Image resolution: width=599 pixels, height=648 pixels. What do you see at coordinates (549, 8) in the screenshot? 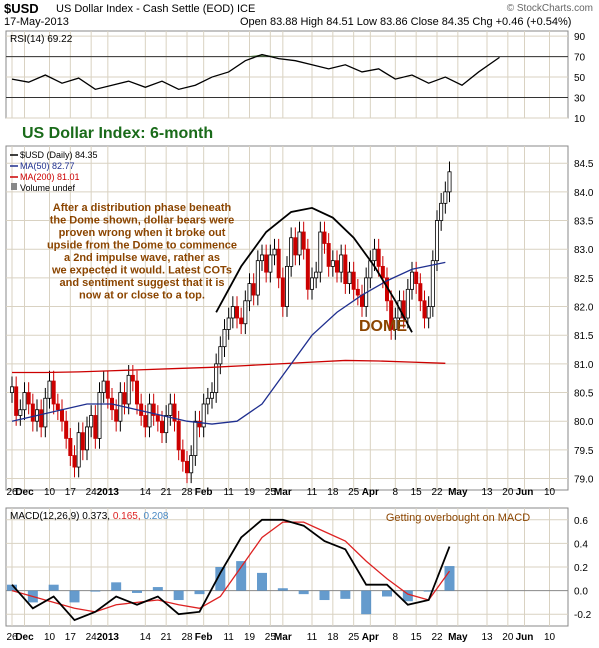
I see `watermark: © StockCharts.com` at bounding box center [549, 8].